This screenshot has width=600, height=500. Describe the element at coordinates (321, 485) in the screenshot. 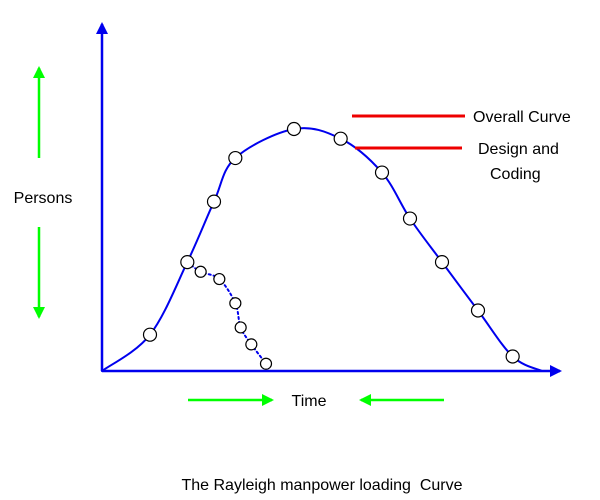

I see `chart-title: The Rayleigh manpower loading Curve` at that location.